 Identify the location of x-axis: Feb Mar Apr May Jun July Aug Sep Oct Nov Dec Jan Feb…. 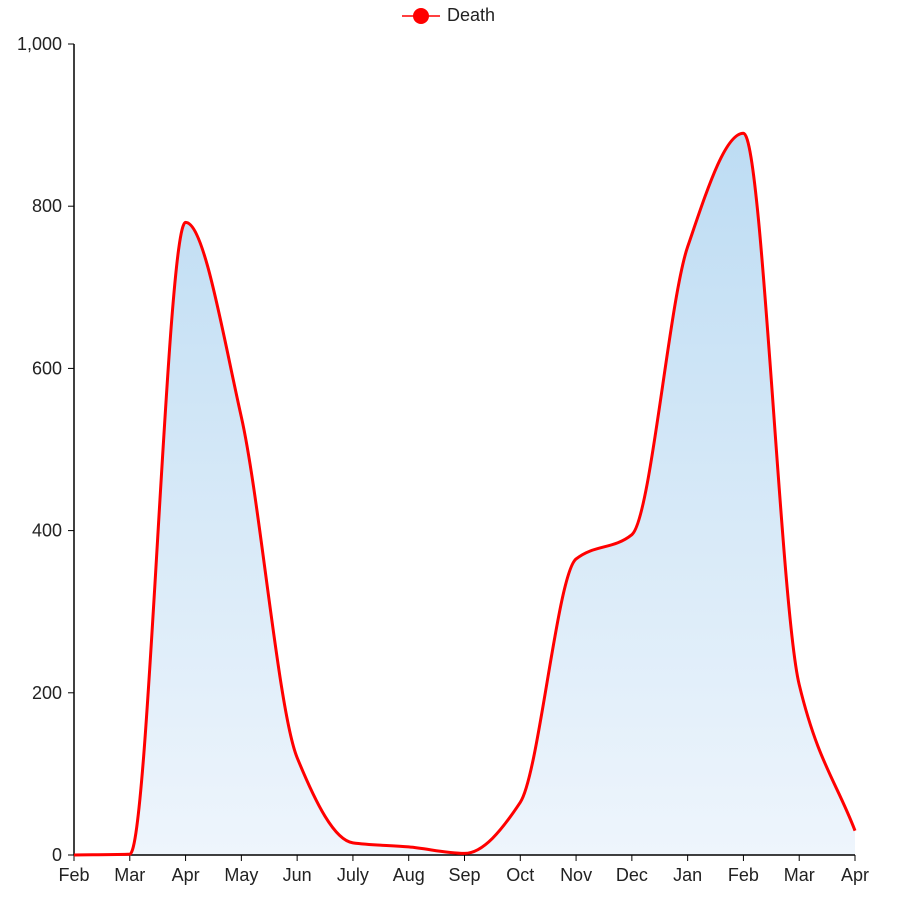
(463, 870).